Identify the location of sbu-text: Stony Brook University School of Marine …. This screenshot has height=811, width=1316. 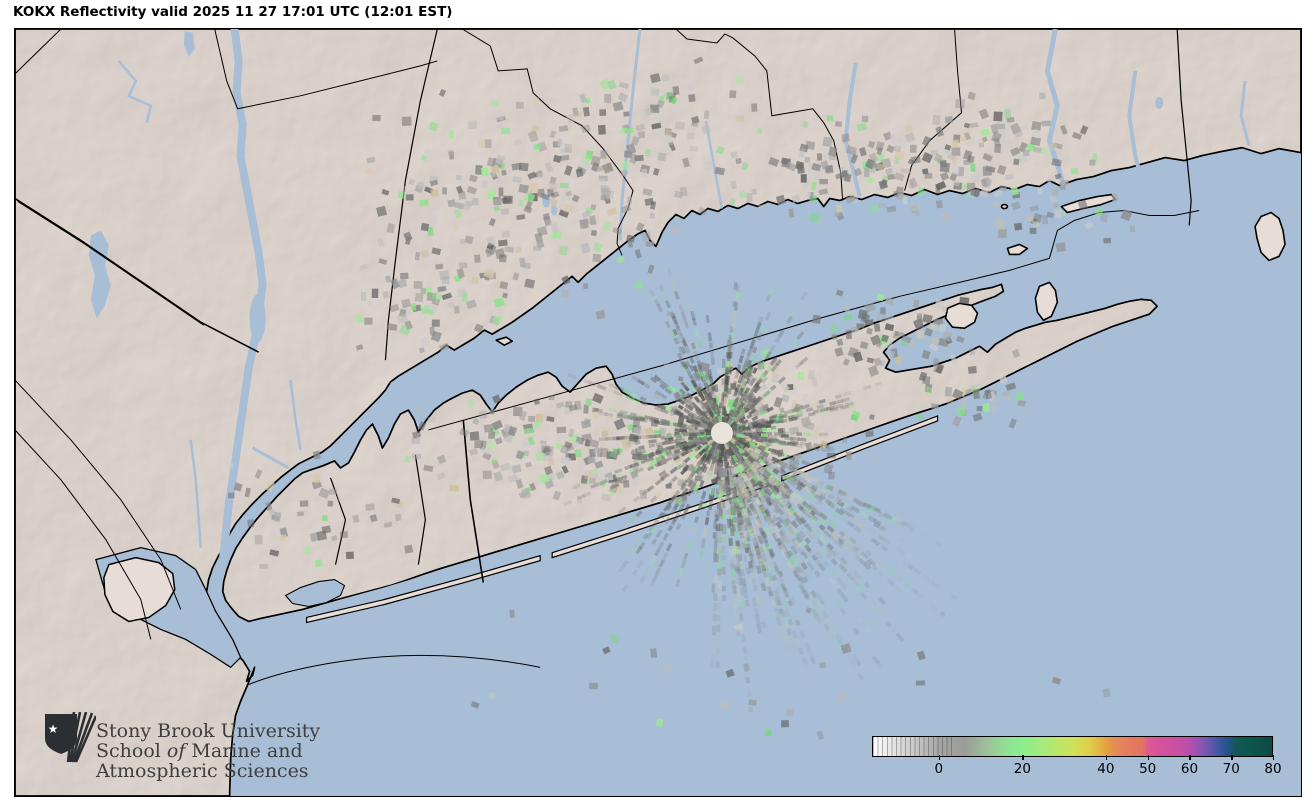
(208, 751).